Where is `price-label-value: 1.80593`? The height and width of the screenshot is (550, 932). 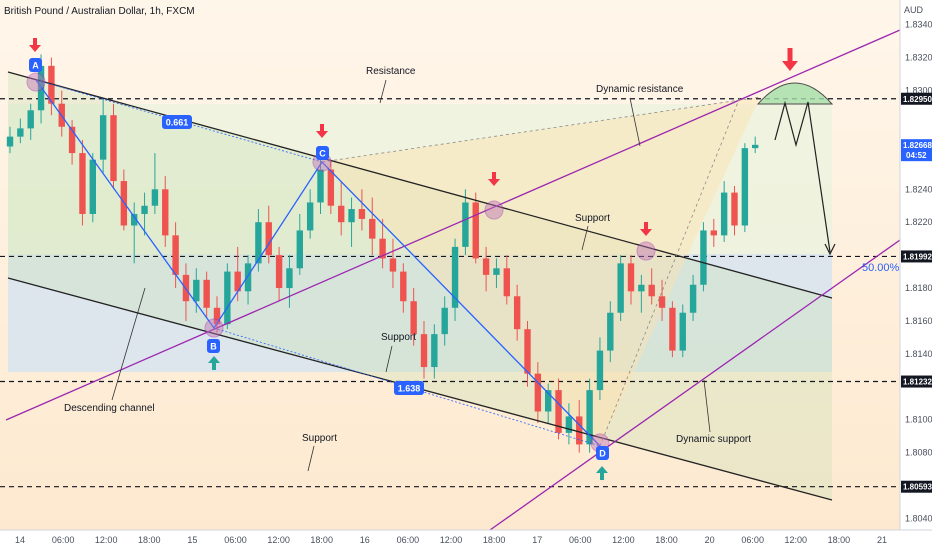
price-label-value: 1.80593 is located at coordinates (917, 487).